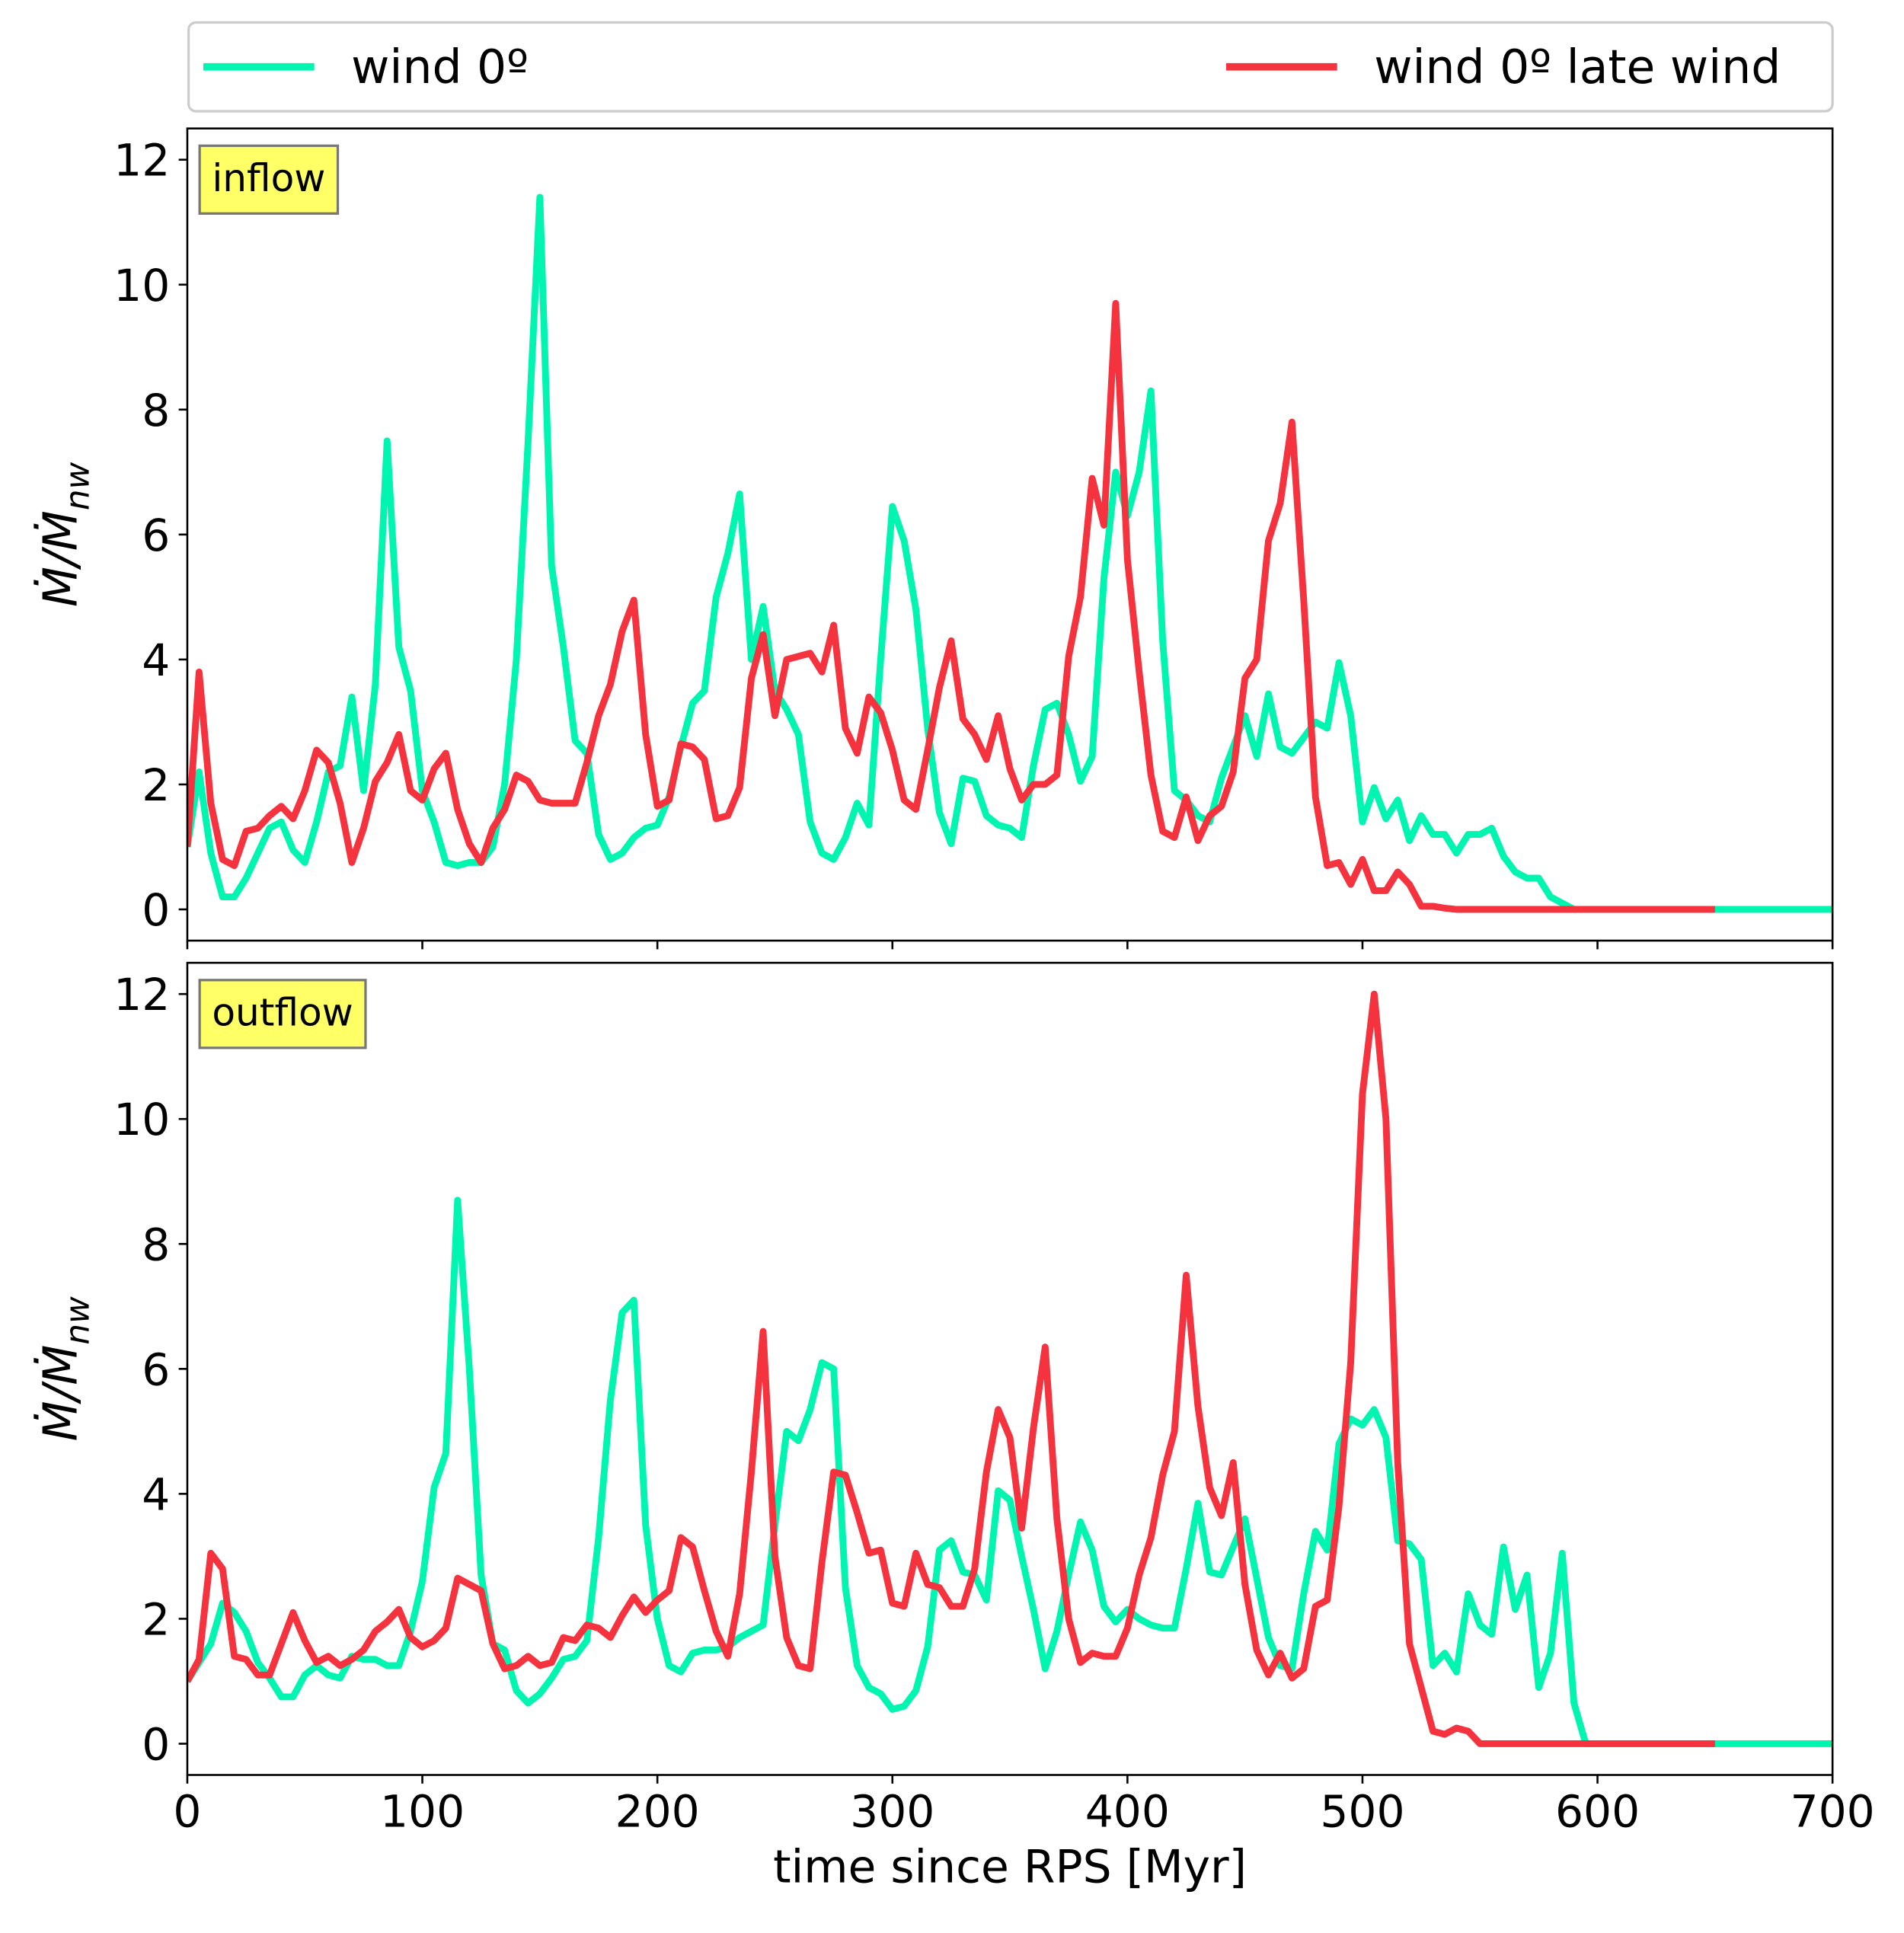 This screenshot has width=1904, height=1933. Describe the element at coordinates (1833, 1811) in the screenshot. I see `x-tick-label: 700` at that location.